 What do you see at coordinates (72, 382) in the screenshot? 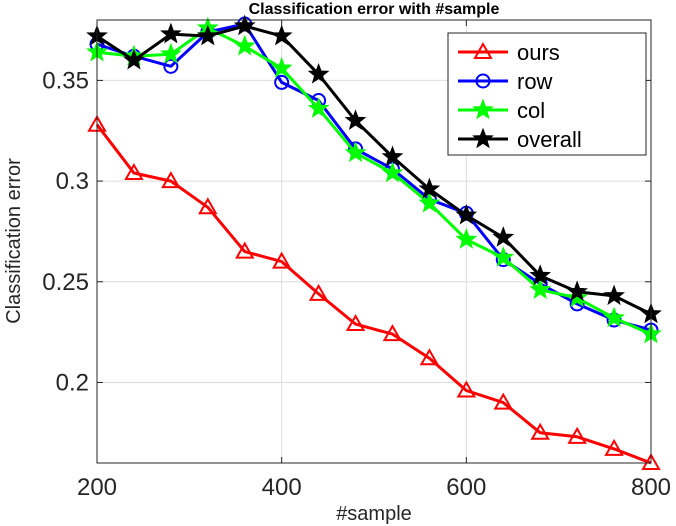
I see `y-tick-label: 0.2` at bounding box center [72, 382].